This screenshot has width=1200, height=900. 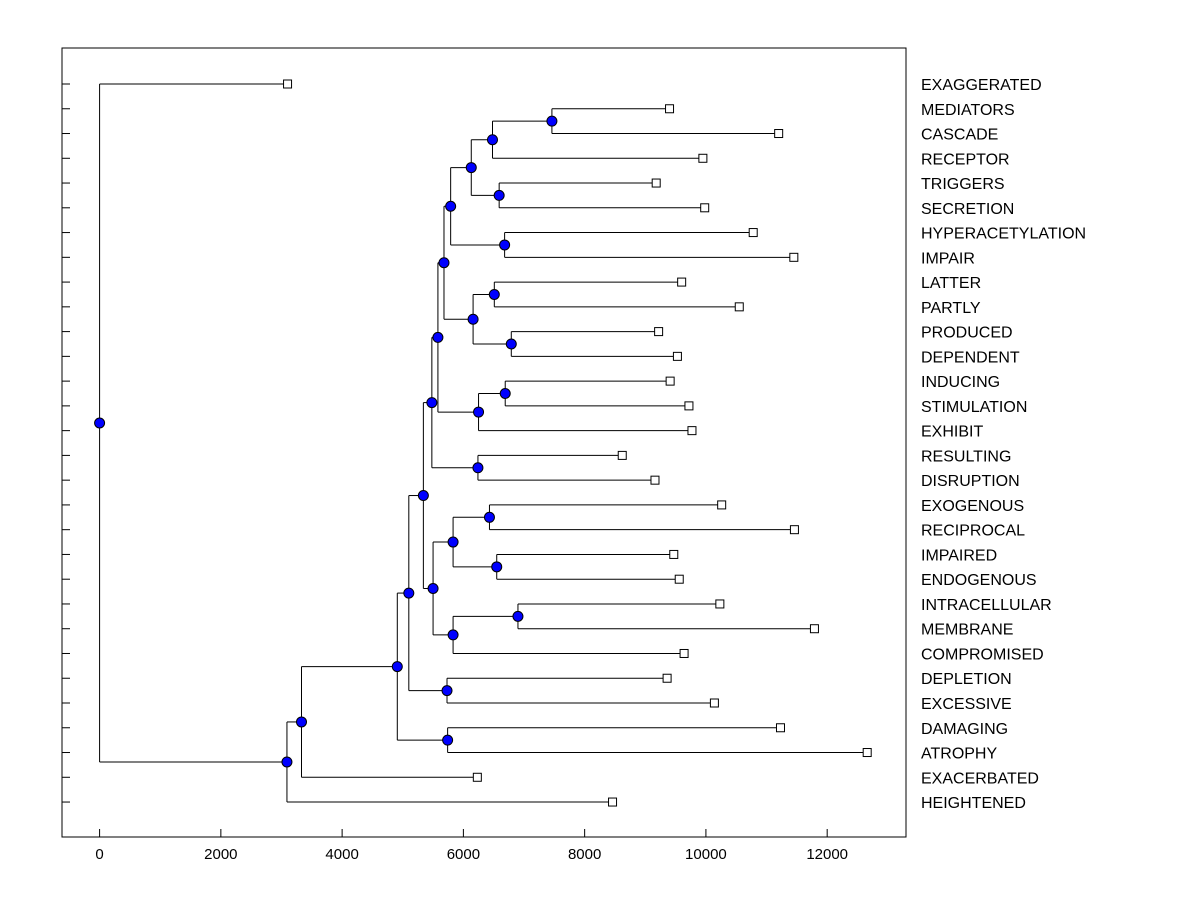 What do you see at coordinates (966, 456) in the screenshot?
I see `leaf-label-resulting: RESULTING` at bounding box center [966, 456].